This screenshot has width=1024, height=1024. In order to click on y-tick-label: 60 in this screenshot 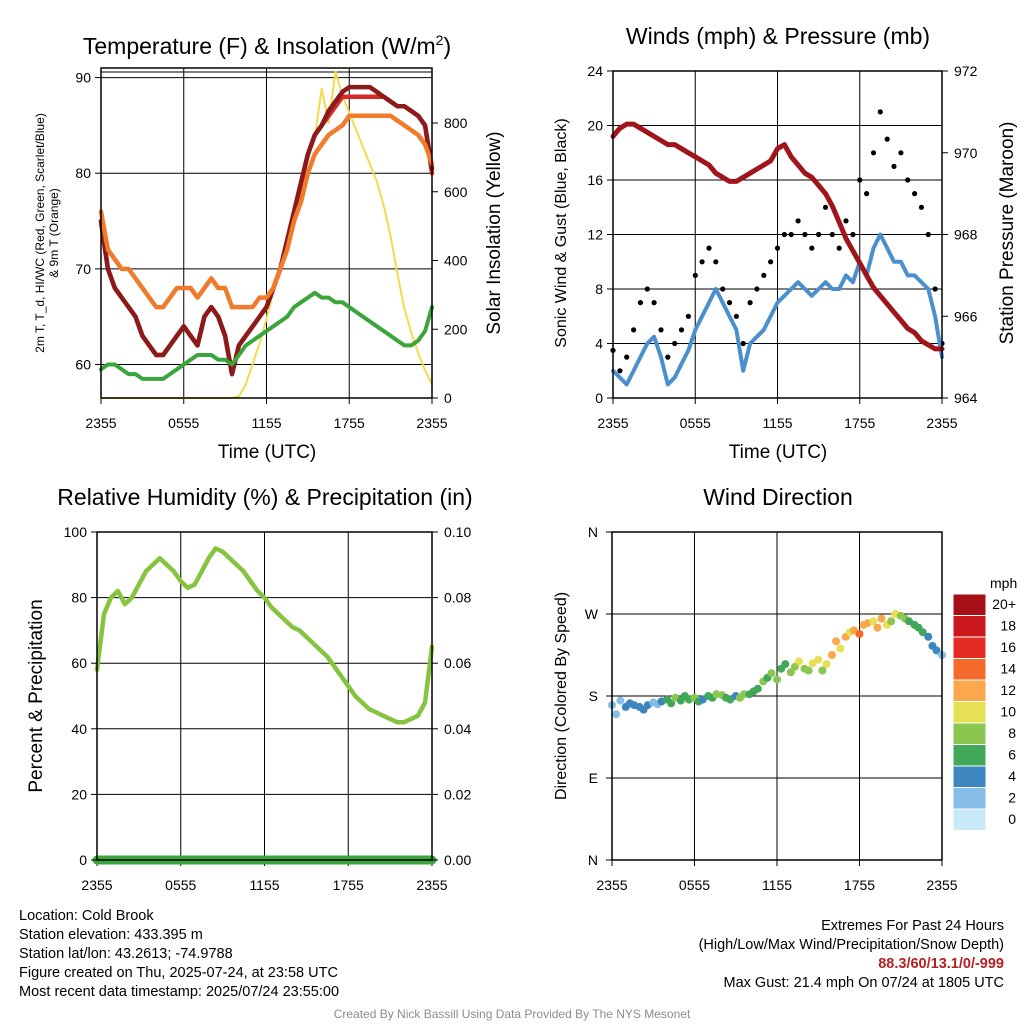, I will do `click(83, 365)`.